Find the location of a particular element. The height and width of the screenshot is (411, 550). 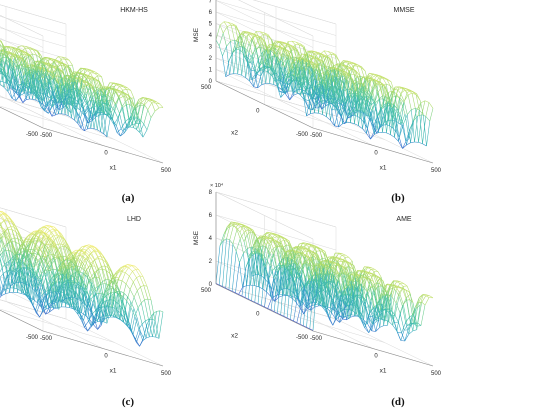

x1-tick-label: 0 is located at coordinates (376, 154).